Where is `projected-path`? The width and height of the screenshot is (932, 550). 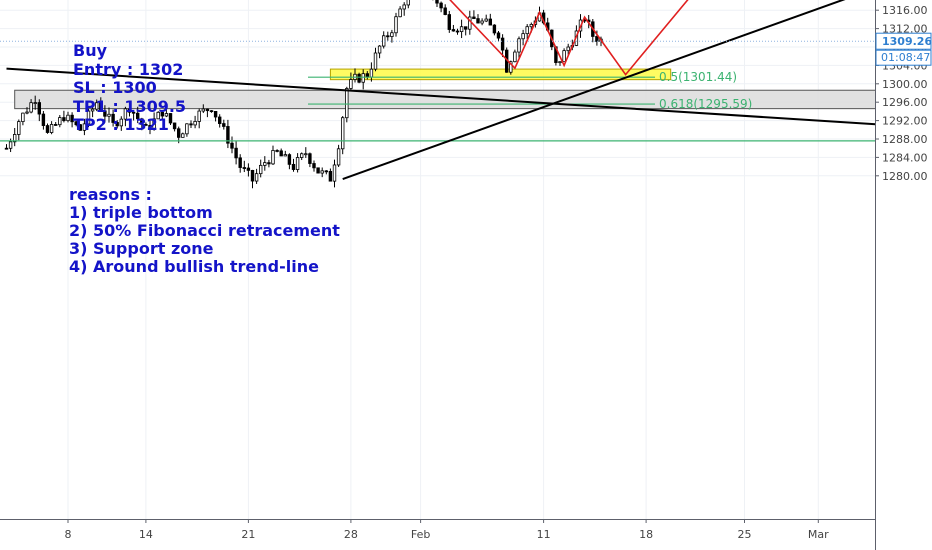 projected-path is located at coordinates (560, 38).